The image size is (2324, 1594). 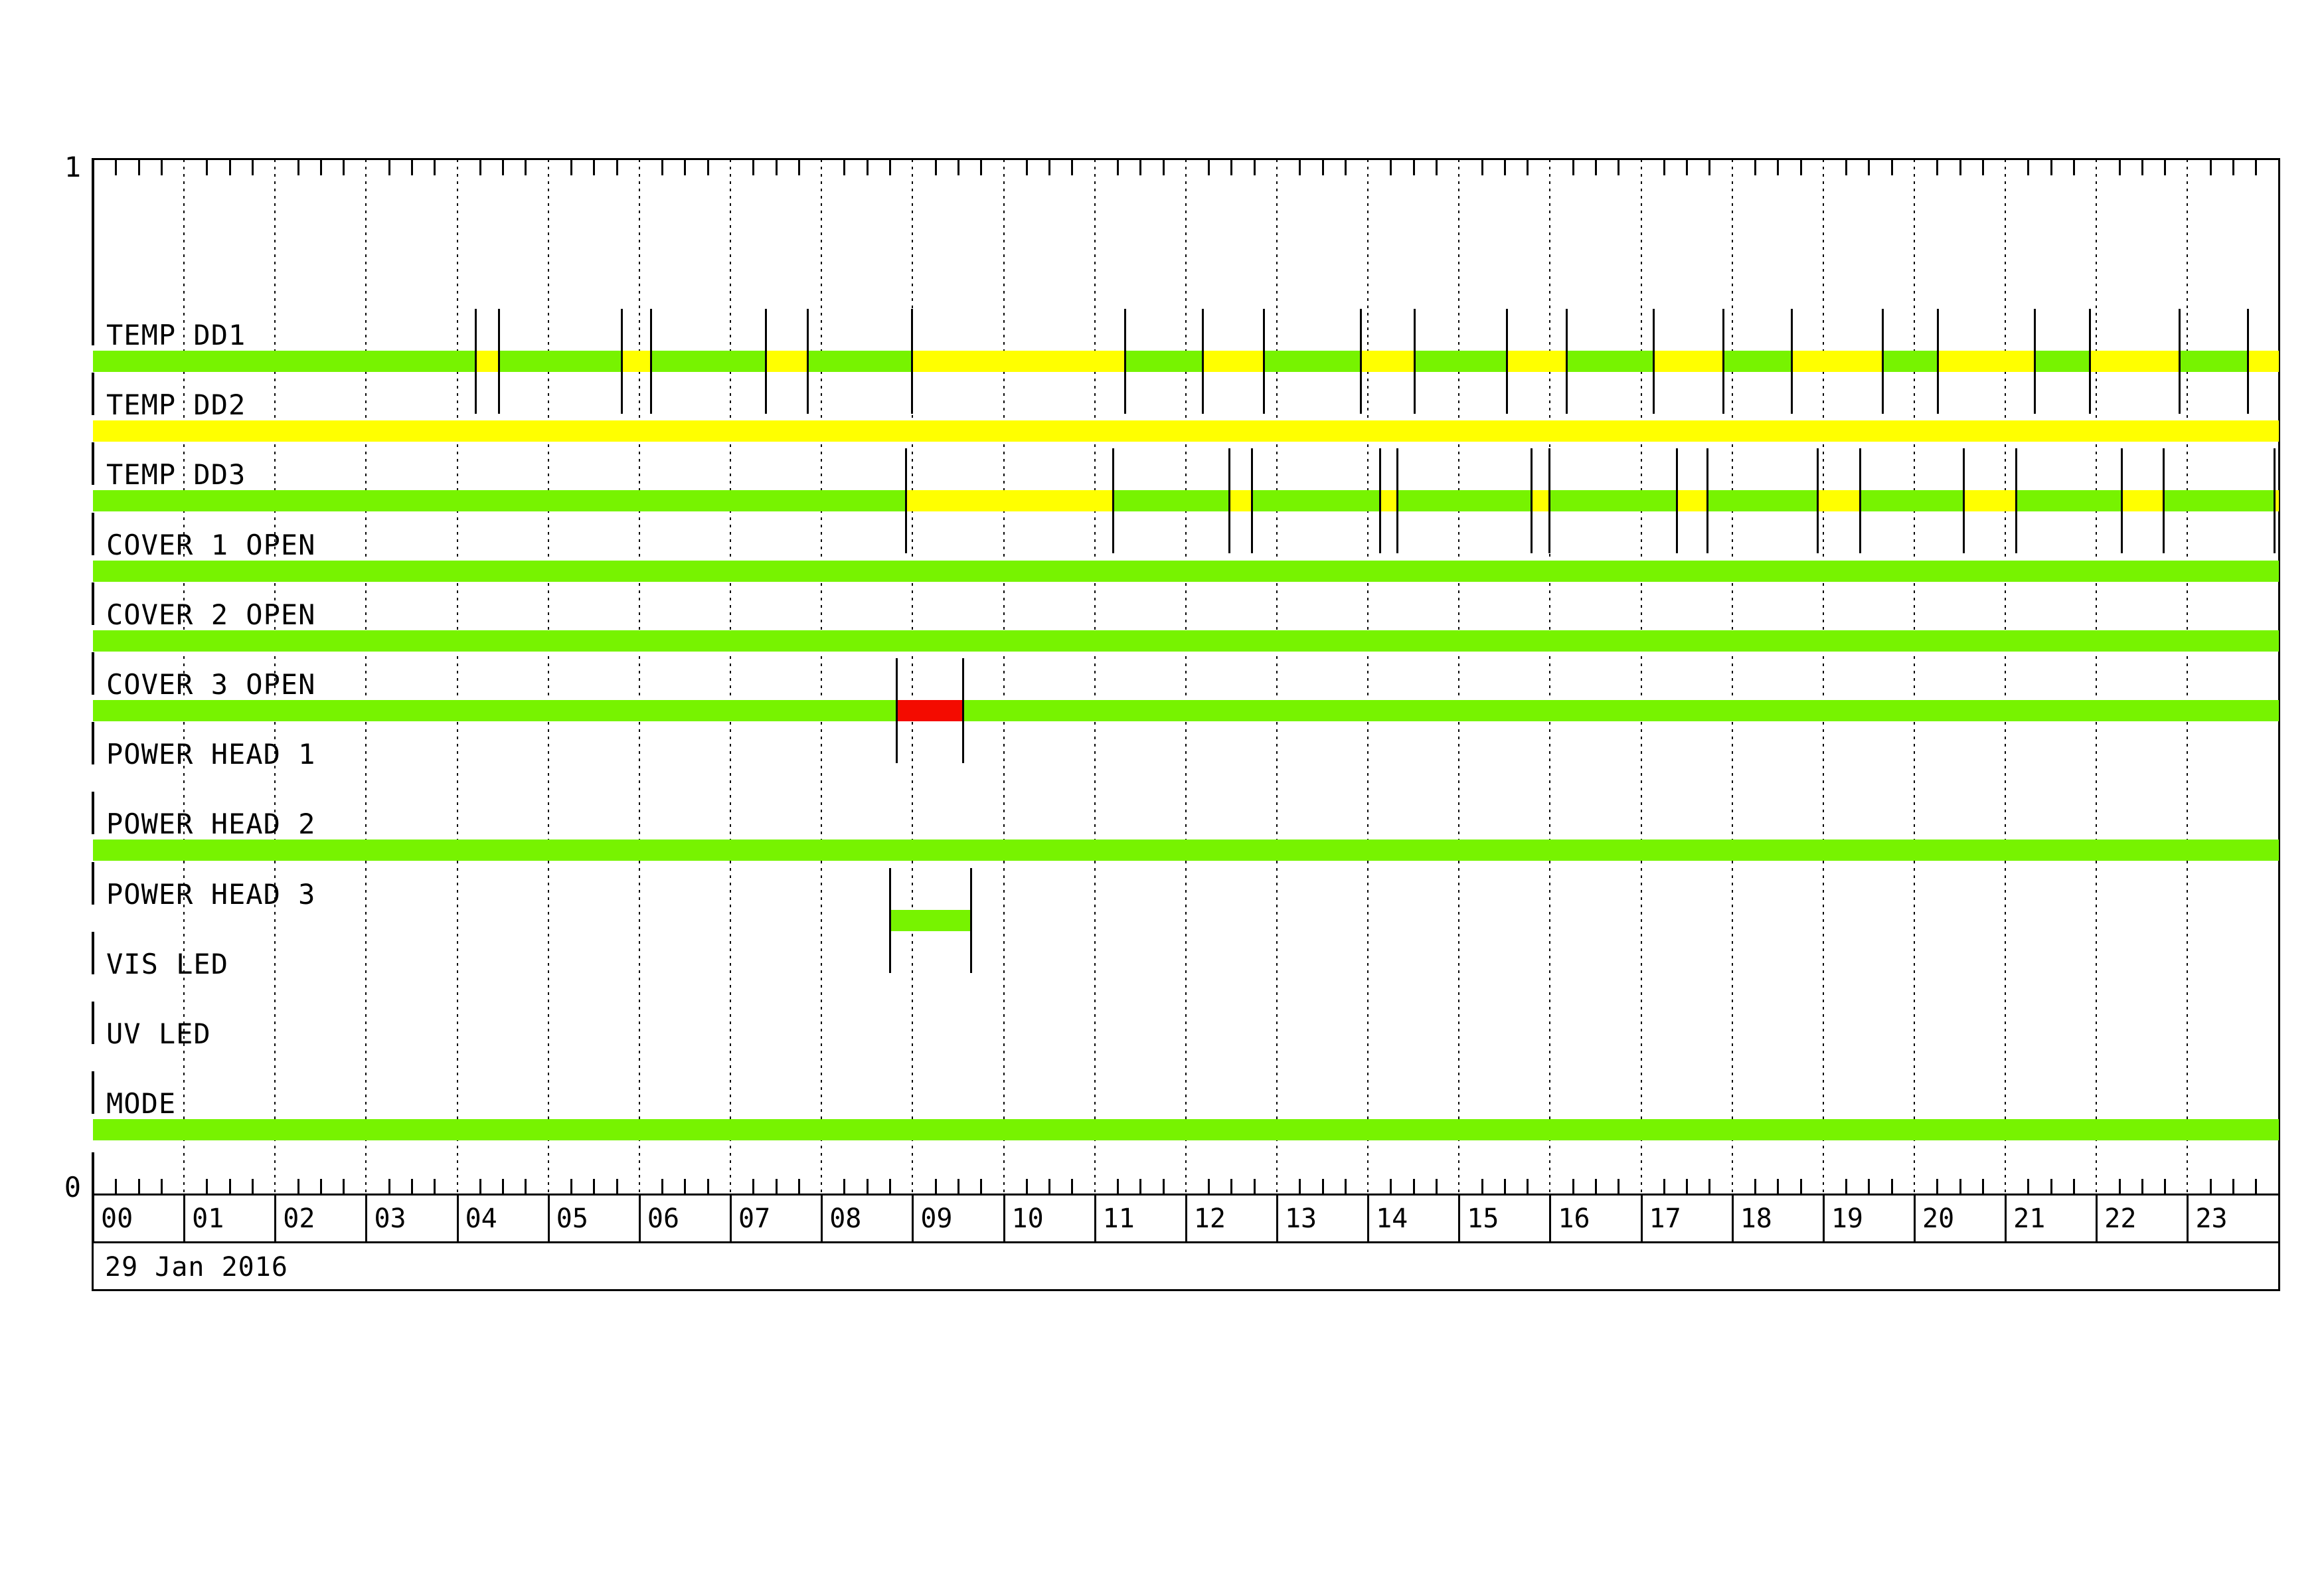 I want to click on hour-label: 09, so click(x=937, y=1218).